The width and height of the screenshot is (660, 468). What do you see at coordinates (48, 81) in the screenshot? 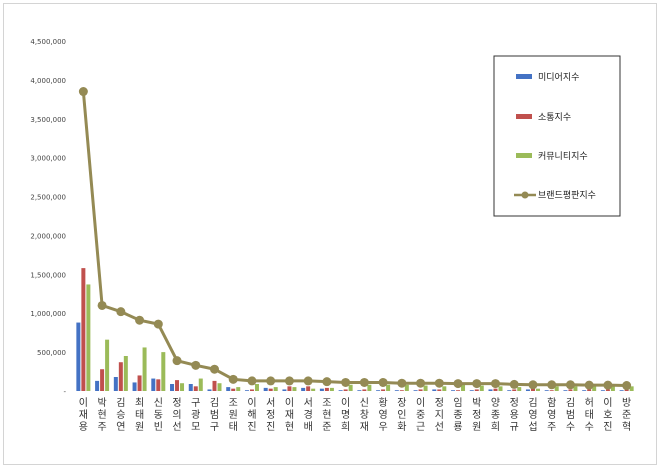
I see `y-tick-label: 4,000,000` at bounding box center [48, 81].